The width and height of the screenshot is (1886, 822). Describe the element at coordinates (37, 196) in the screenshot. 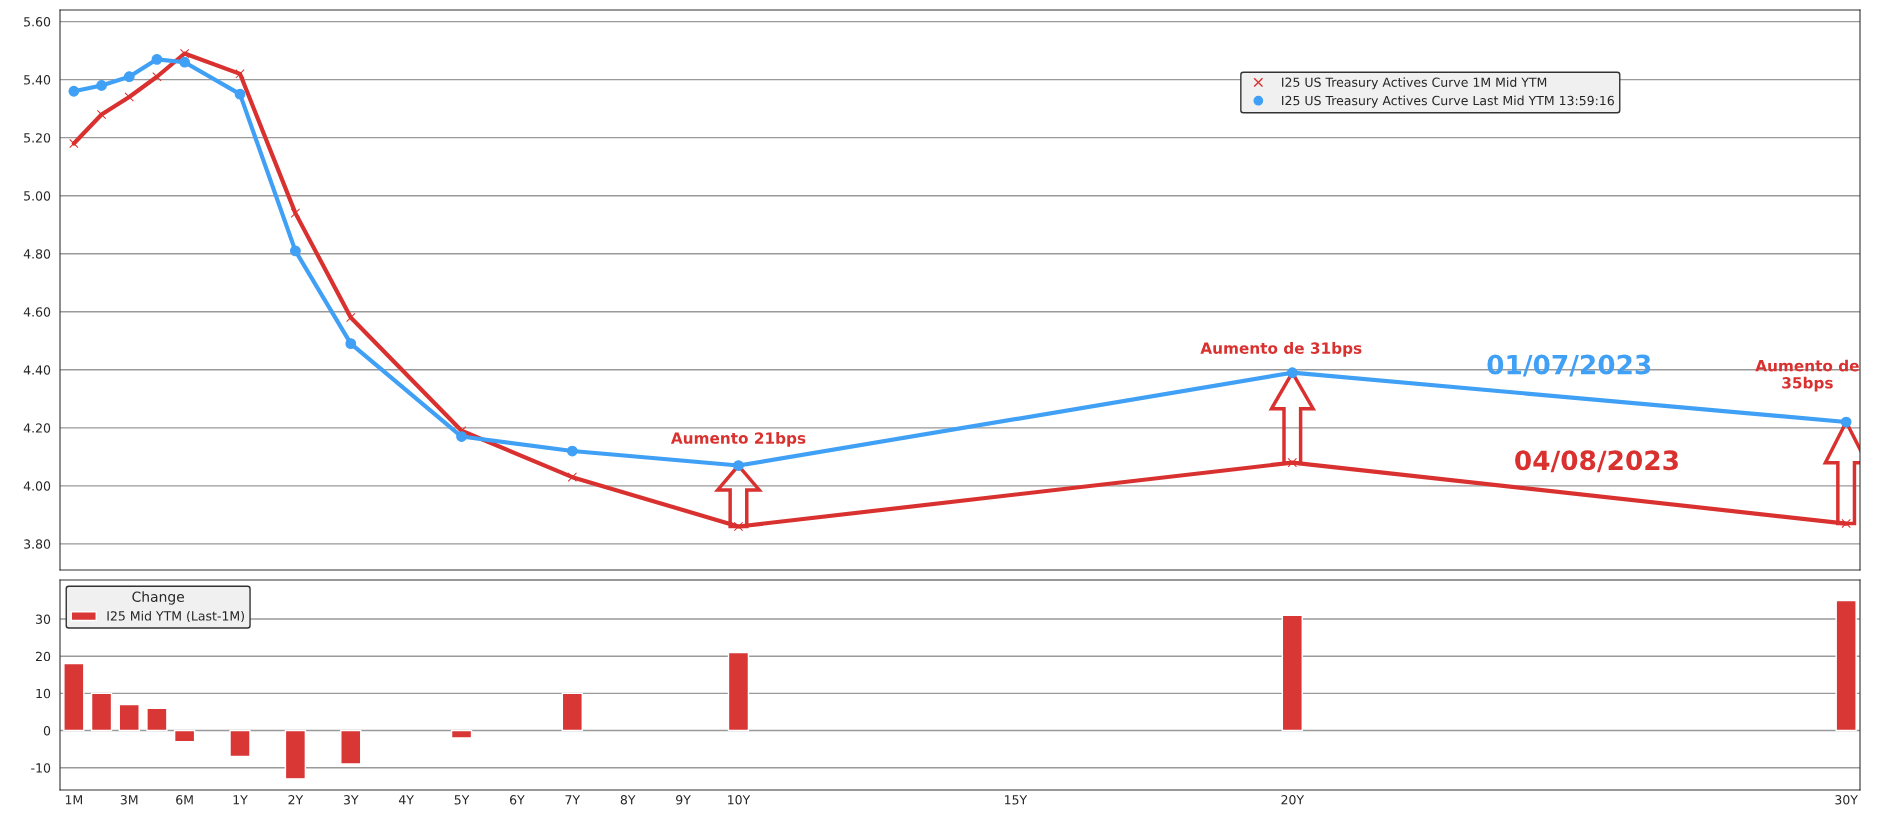

I see `y-tick-label: 5.00` at that location.